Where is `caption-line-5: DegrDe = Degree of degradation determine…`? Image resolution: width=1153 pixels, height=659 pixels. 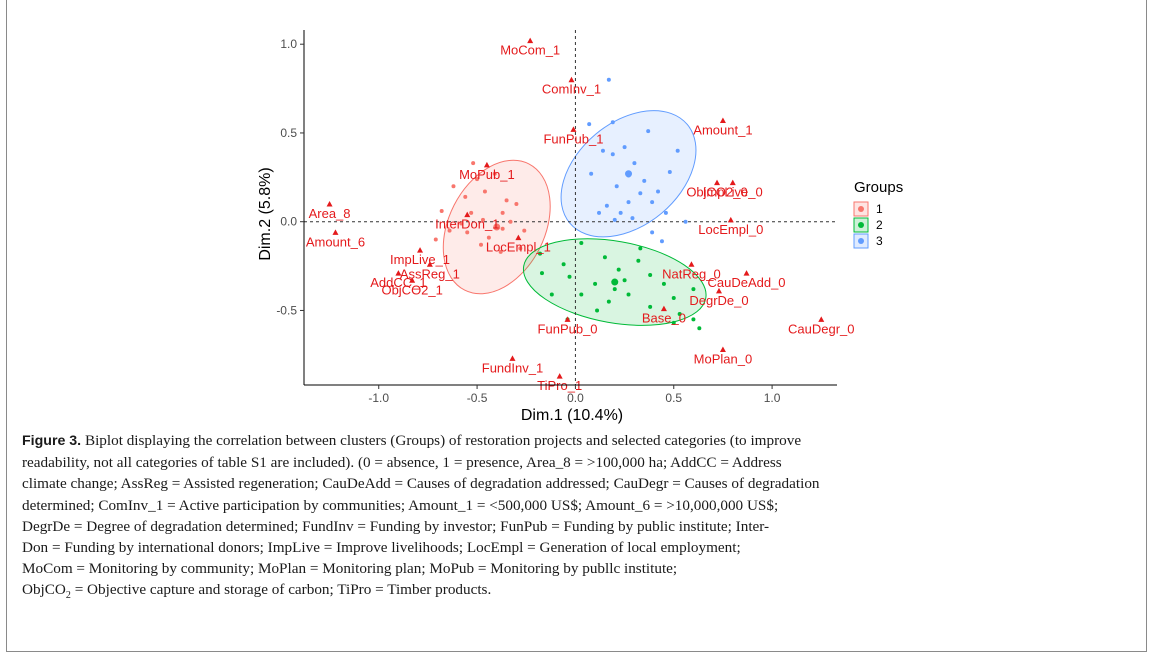 caption-line-5: DegrDe = Degree of degradation determine… is located at coordinates (396, 526).